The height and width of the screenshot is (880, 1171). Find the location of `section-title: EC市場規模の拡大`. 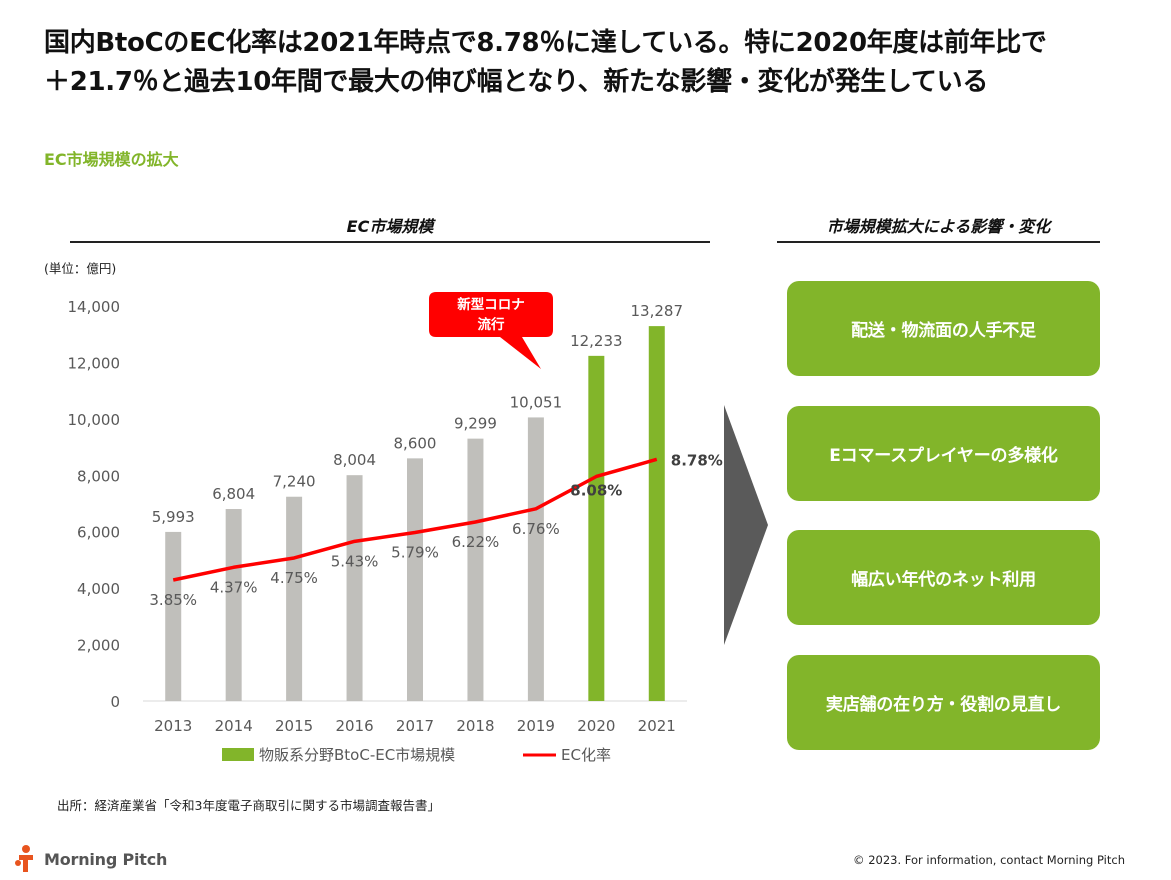

section-title: EC市場規模の拡大 is located at coordinates (111, 159).